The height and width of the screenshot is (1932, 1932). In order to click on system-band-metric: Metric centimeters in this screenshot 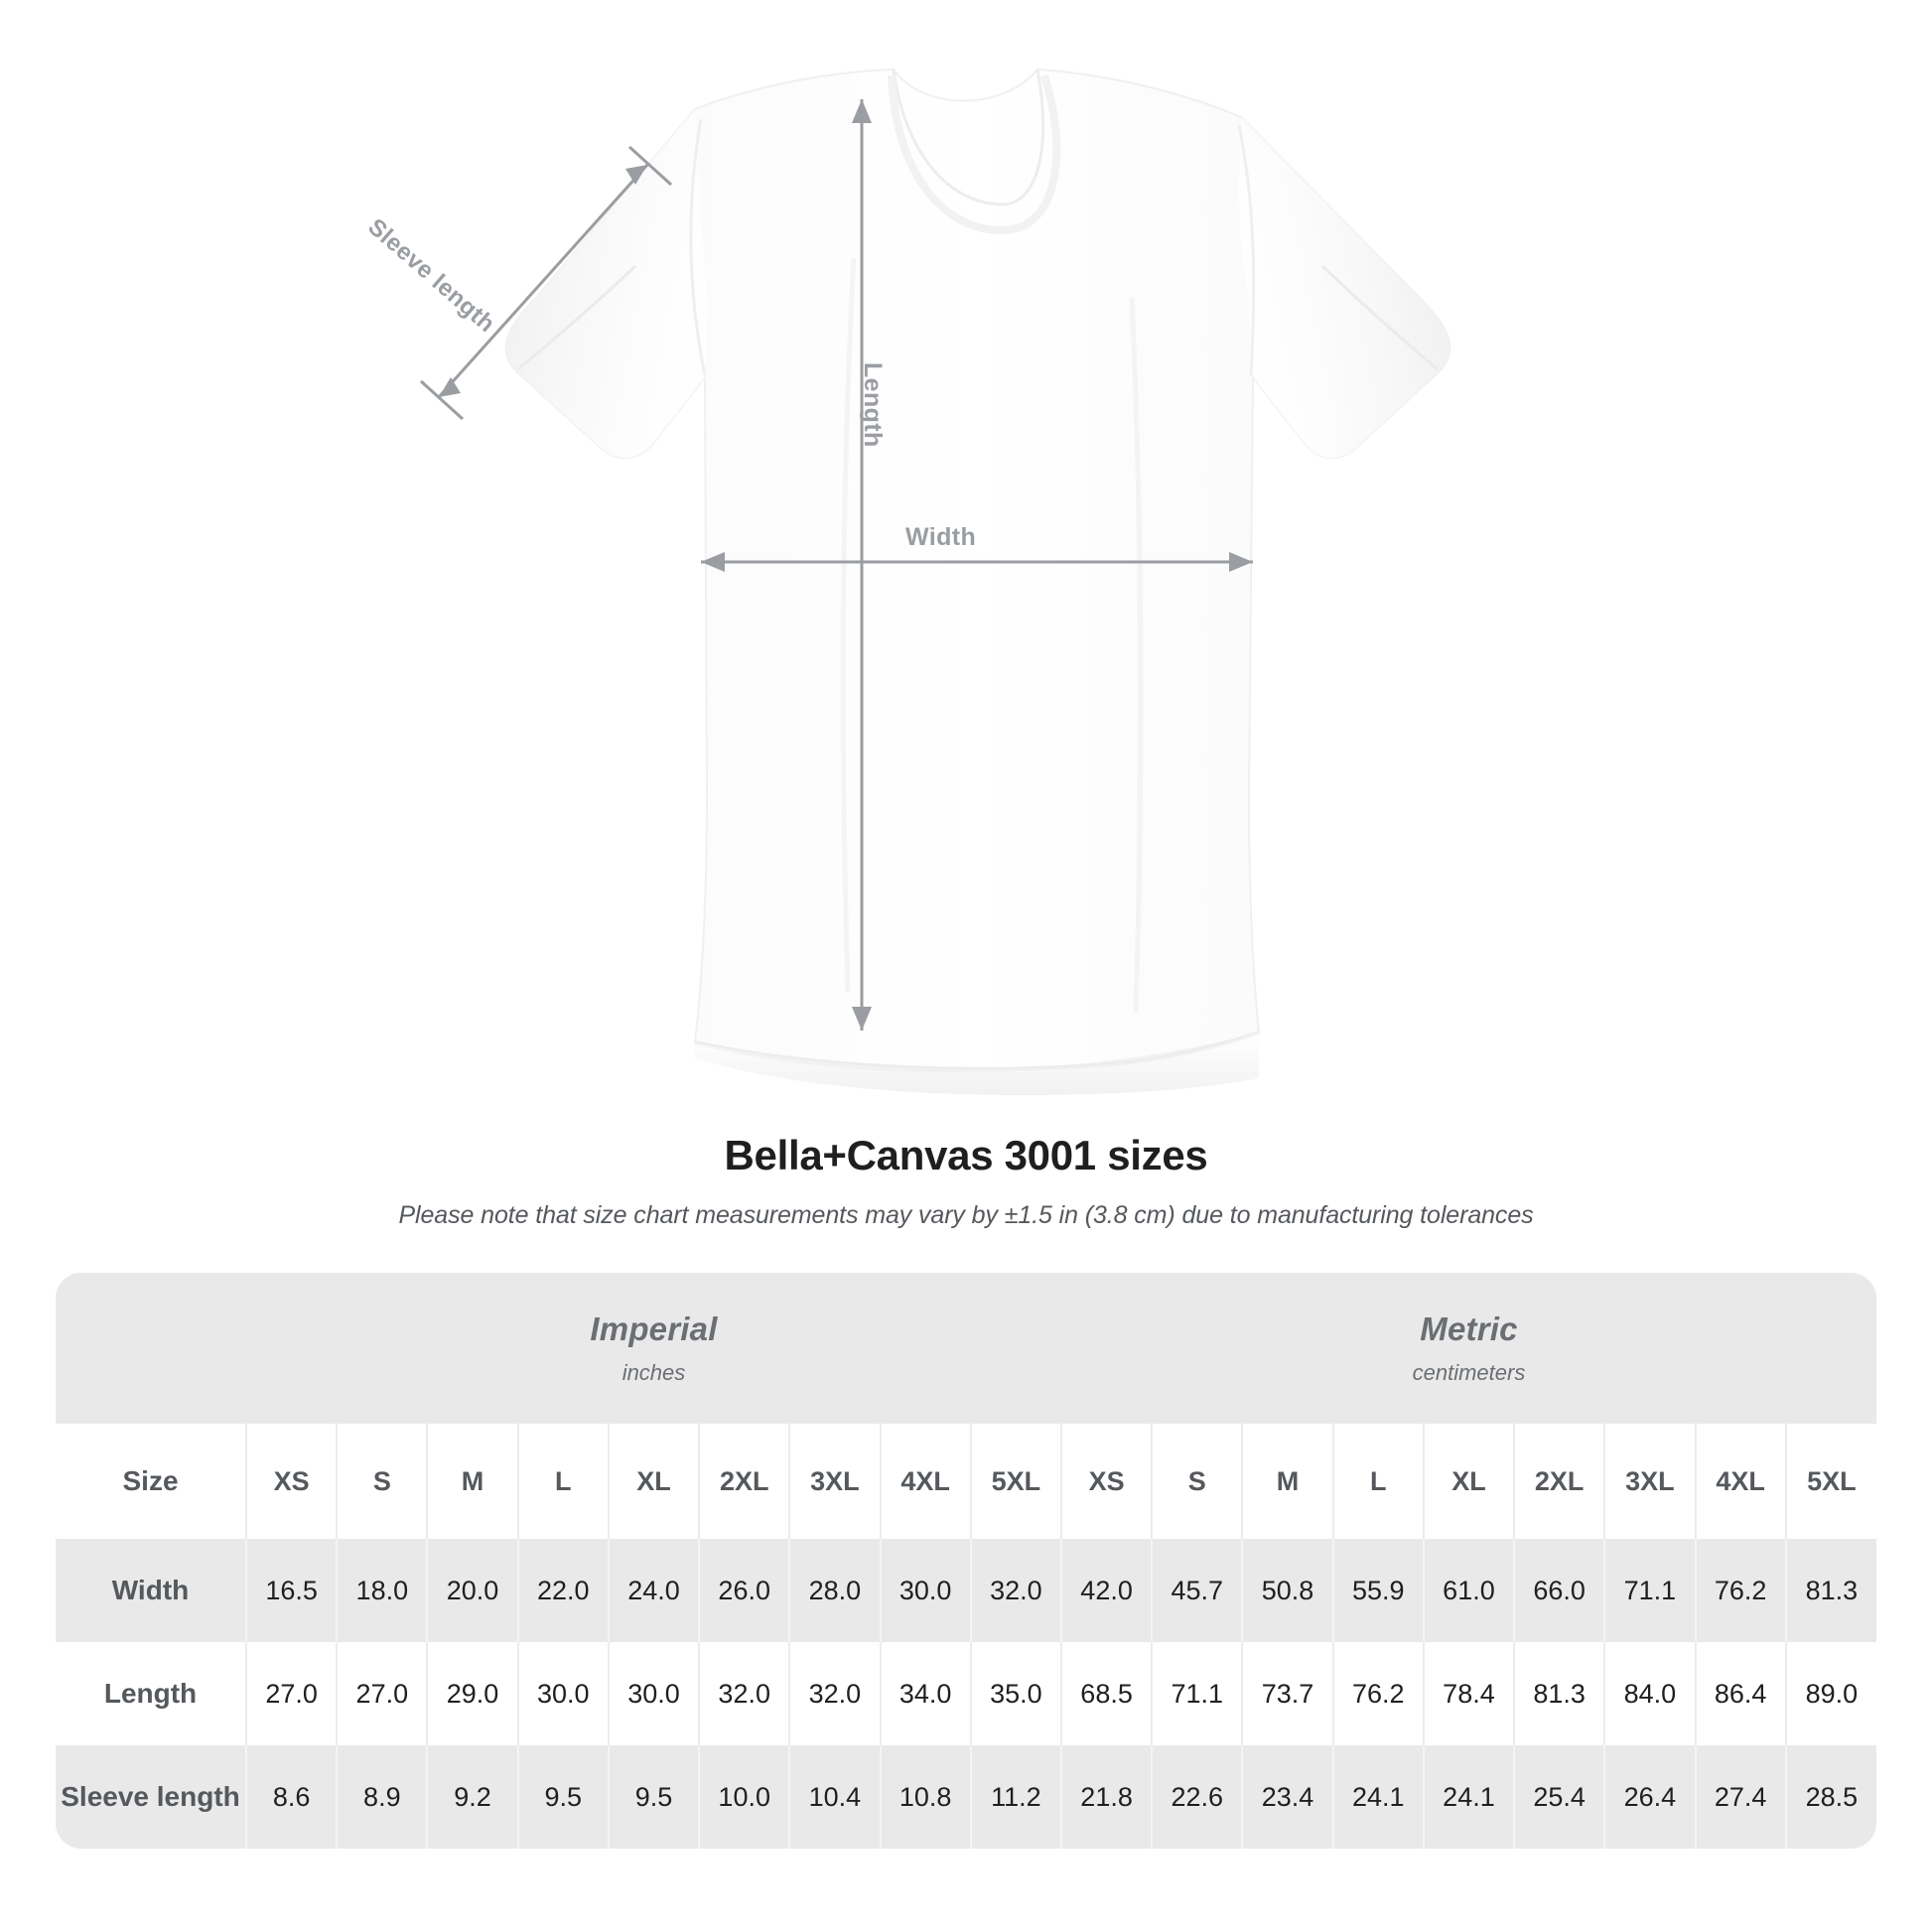, I will do `click(1468, 1348)`.